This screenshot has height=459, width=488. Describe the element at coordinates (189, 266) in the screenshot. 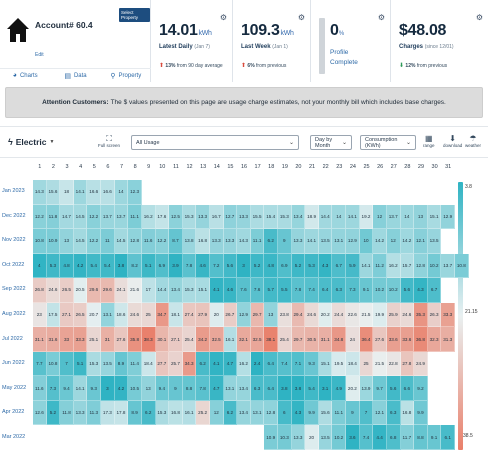

I see `heatmap-cell: 7.8` at that location.